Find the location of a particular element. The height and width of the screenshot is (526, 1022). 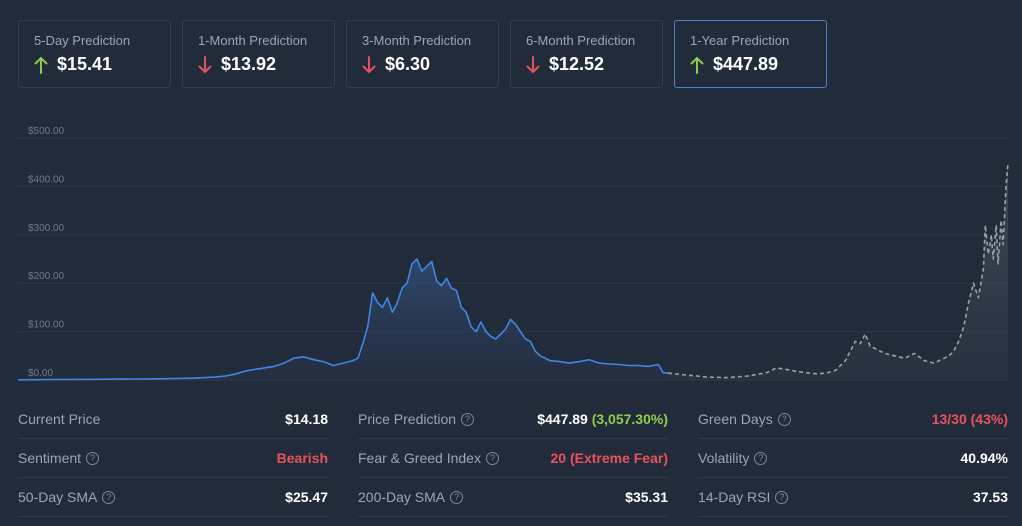

card-value: $447.89 is located at coordinates (746, 64).